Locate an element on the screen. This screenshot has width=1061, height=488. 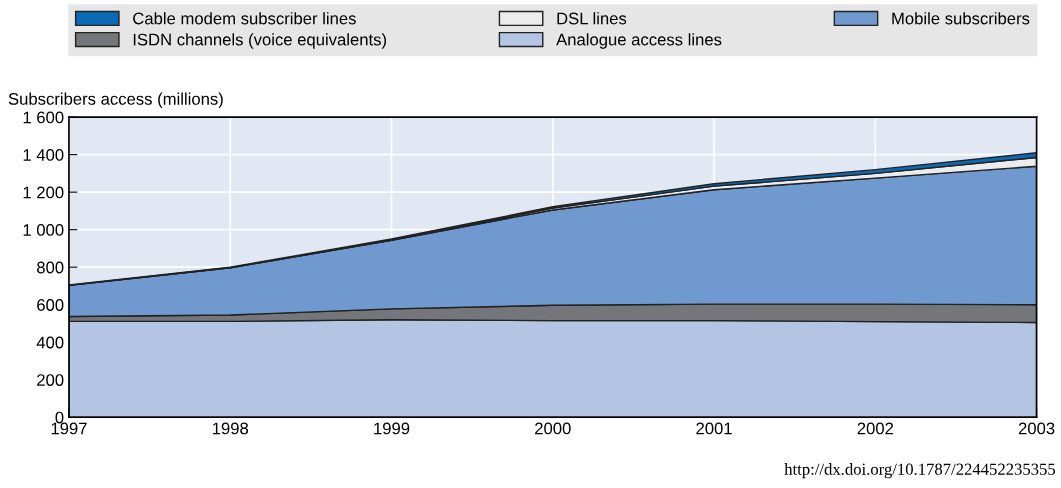
y-tick-label: 600 is located at coordinates (50, 305).